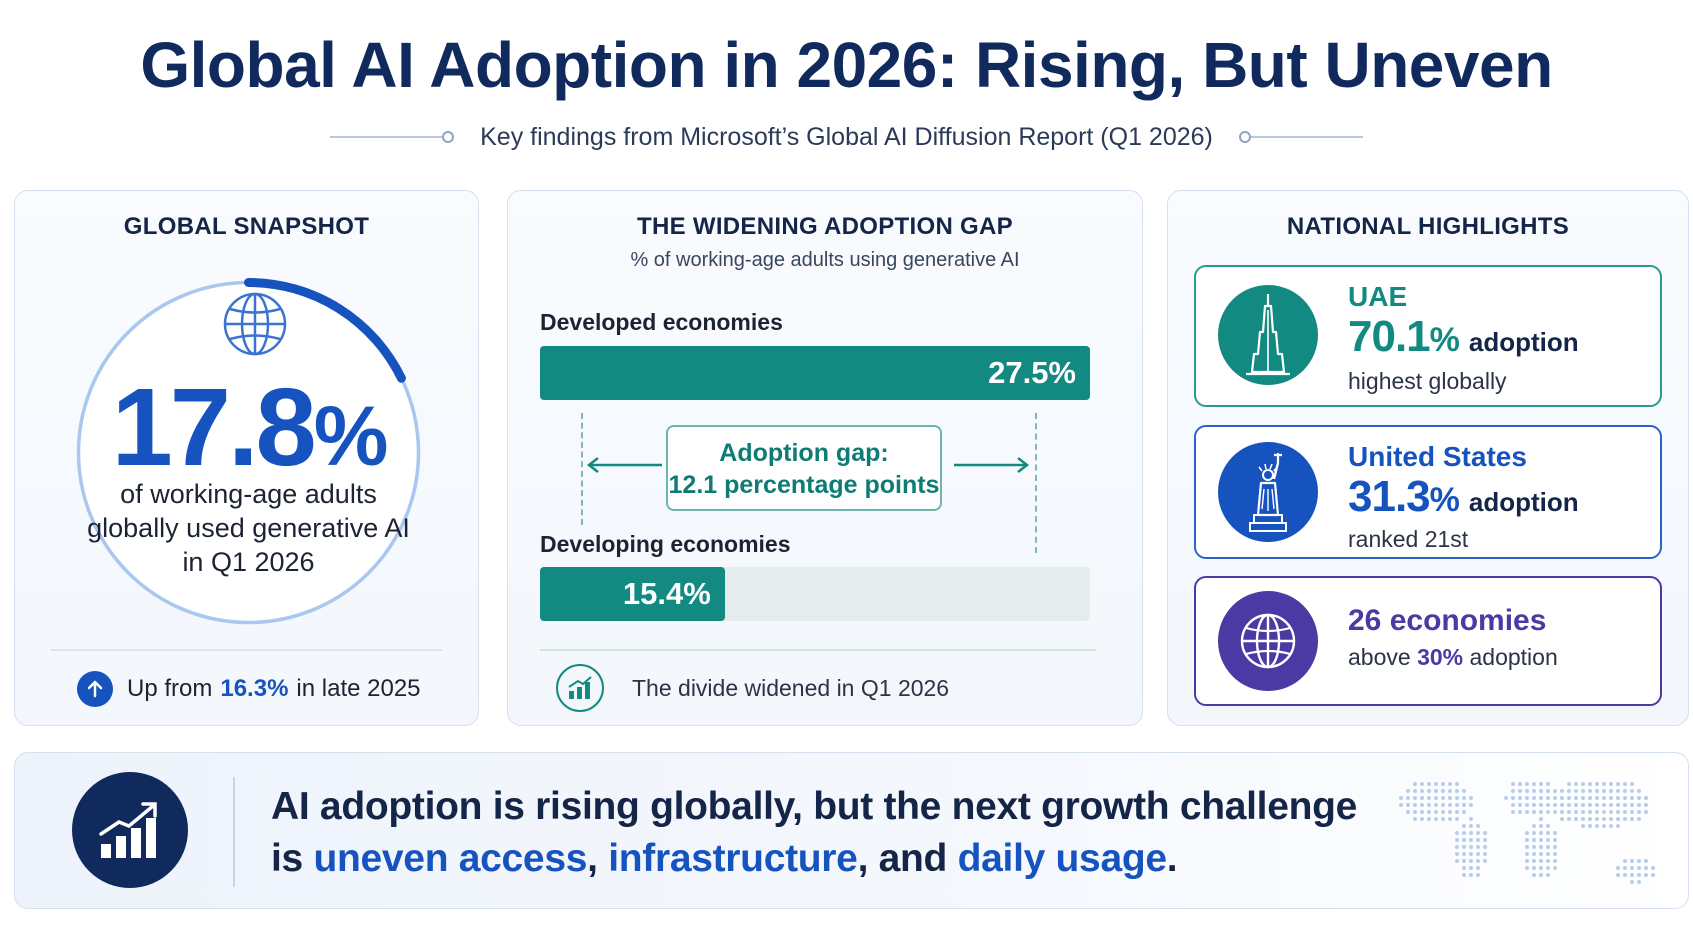 The height and width of the screenshot is (929, 1693). Describe the element at coordinates (1378, 296) in the screenshot. I see `uae-name: UAE` at that location.